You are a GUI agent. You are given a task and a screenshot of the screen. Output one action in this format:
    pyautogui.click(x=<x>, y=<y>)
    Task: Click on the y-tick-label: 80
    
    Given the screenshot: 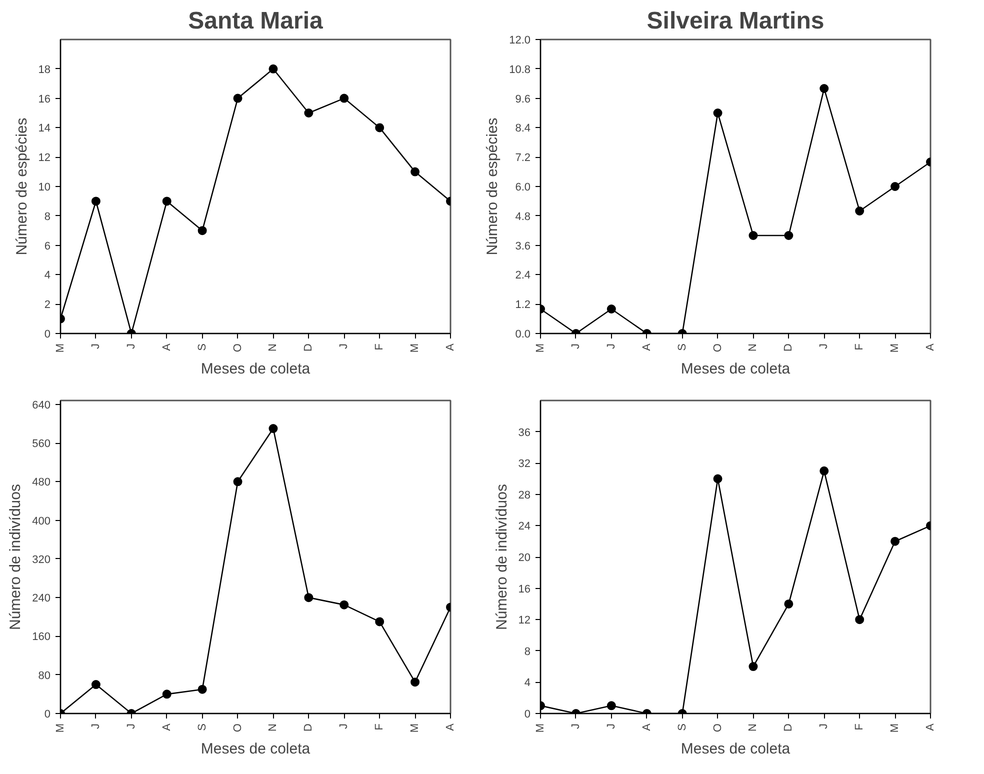 What is the action you would take?
    pyautogui.click(x=44, y=676)
    